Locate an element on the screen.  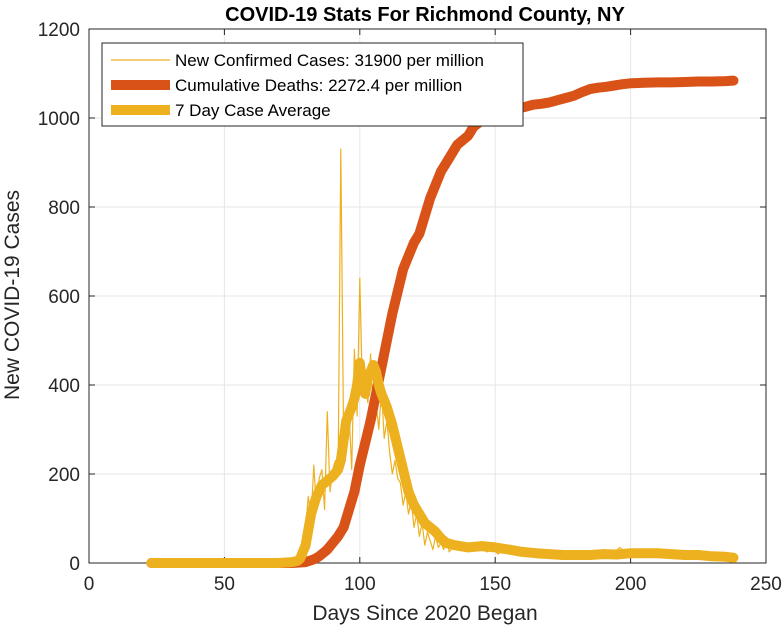
y-tick-label: 400 is located at coordinates (64, 386).